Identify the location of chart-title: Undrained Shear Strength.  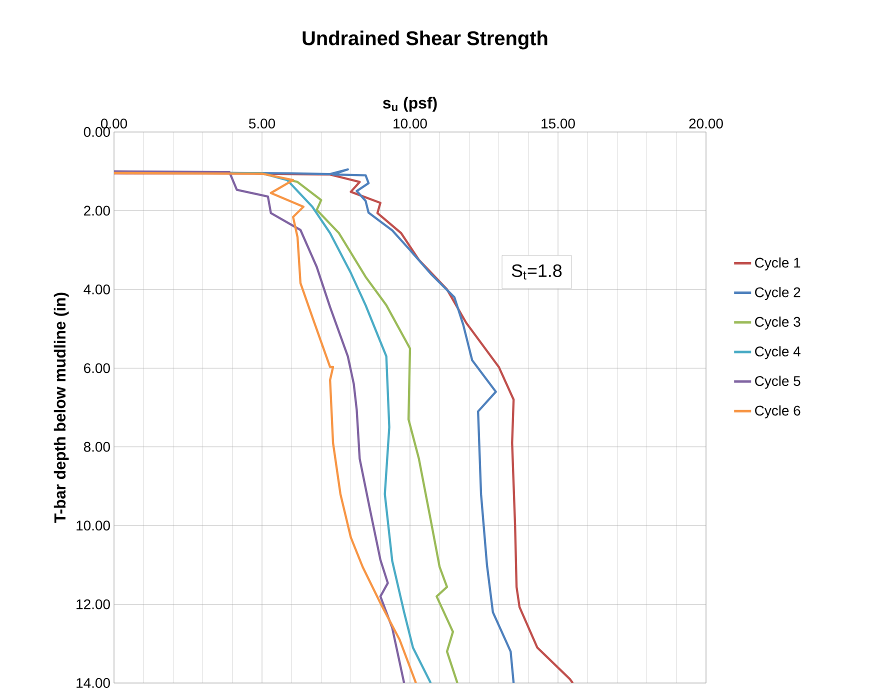
(425, 40).